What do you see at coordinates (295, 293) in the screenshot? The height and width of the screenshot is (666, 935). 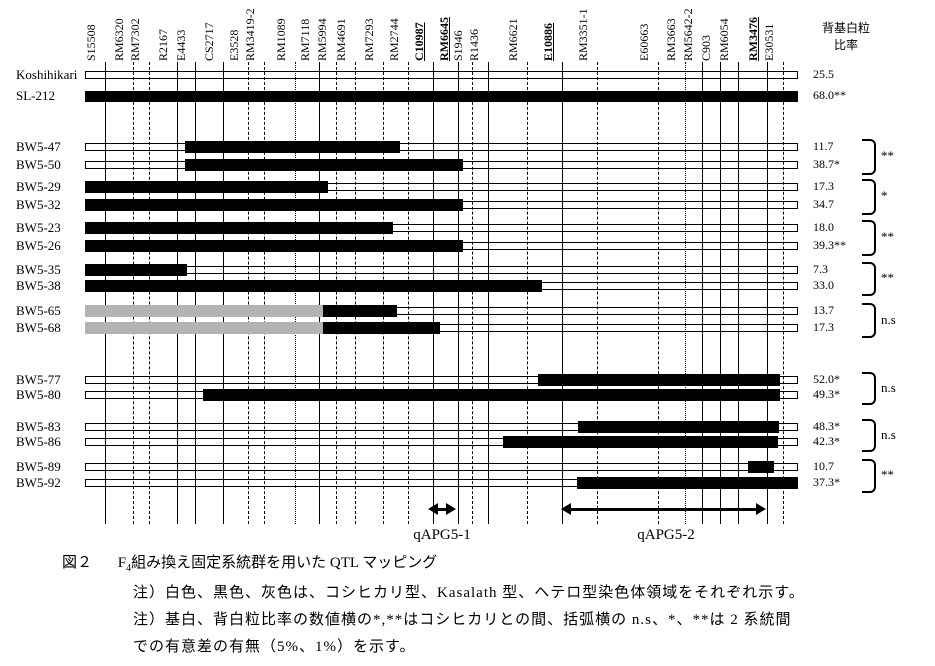 I see `marker-line-RM1089` at bounding box center [295, 293].